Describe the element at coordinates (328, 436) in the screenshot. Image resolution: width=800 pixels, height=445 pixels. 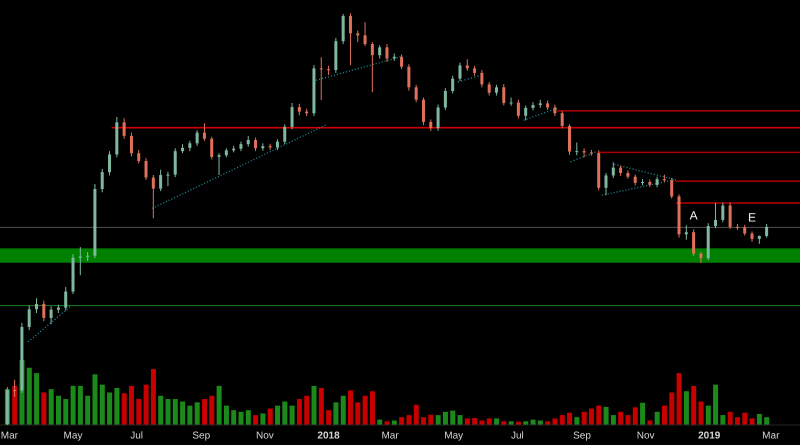
I see `x-tick-label: 2018` at that location.